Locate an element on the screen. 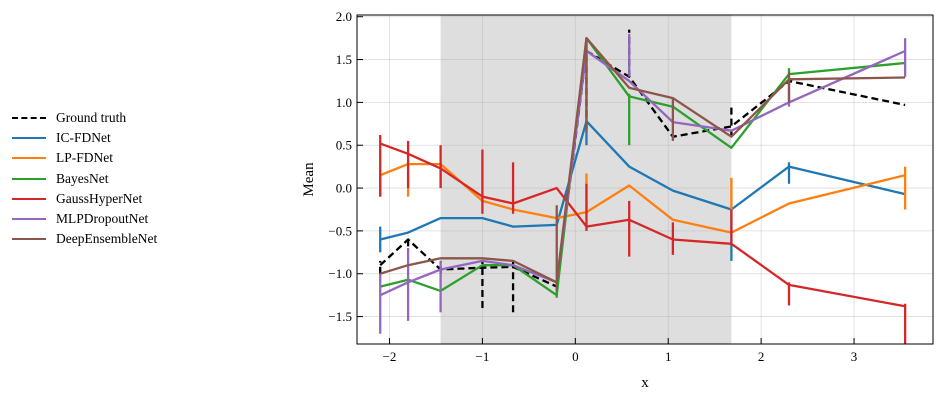 This screenshot has width=947, height=401. series-line-lp-fdnet is located at coordinates (642, 198).